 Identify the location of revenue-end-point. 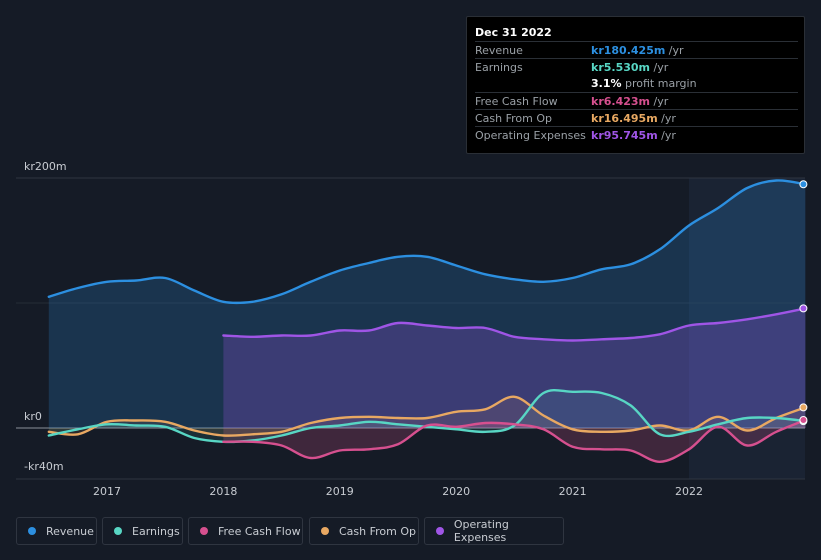
(803, 184).